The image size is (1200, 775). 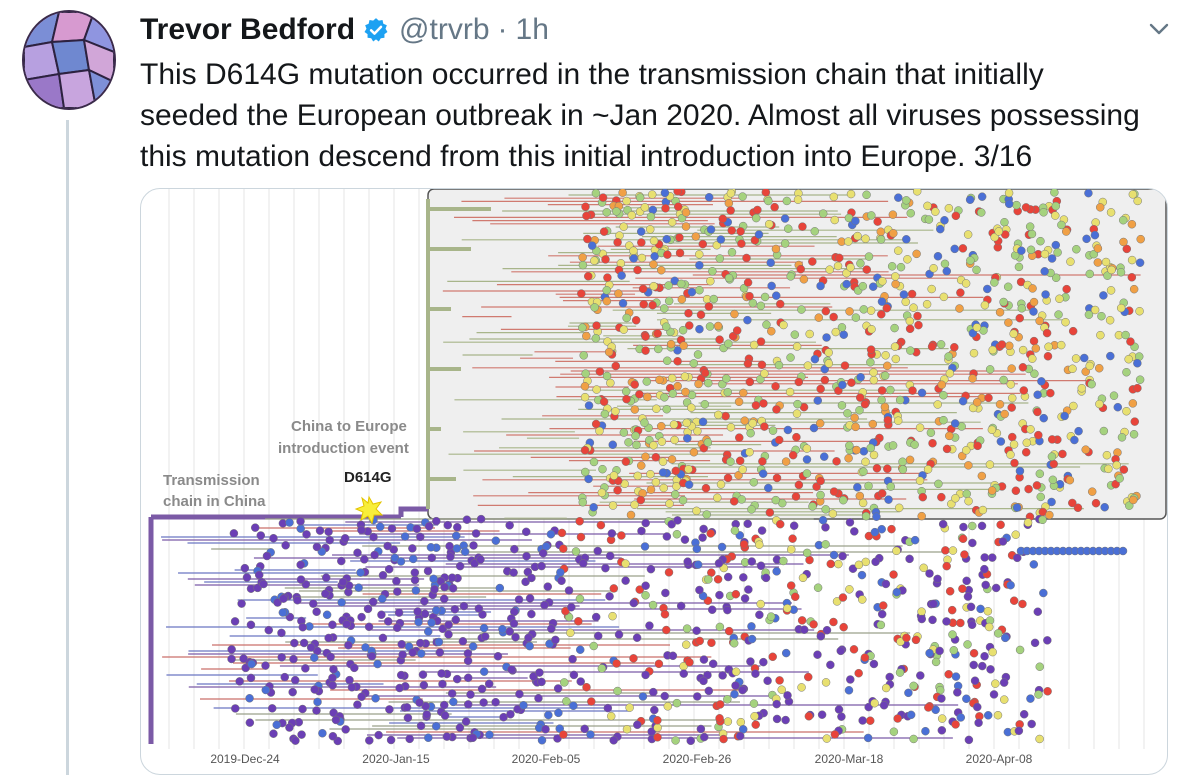 I want to click on chevron-down-icon, so click(x=1159, y=29).